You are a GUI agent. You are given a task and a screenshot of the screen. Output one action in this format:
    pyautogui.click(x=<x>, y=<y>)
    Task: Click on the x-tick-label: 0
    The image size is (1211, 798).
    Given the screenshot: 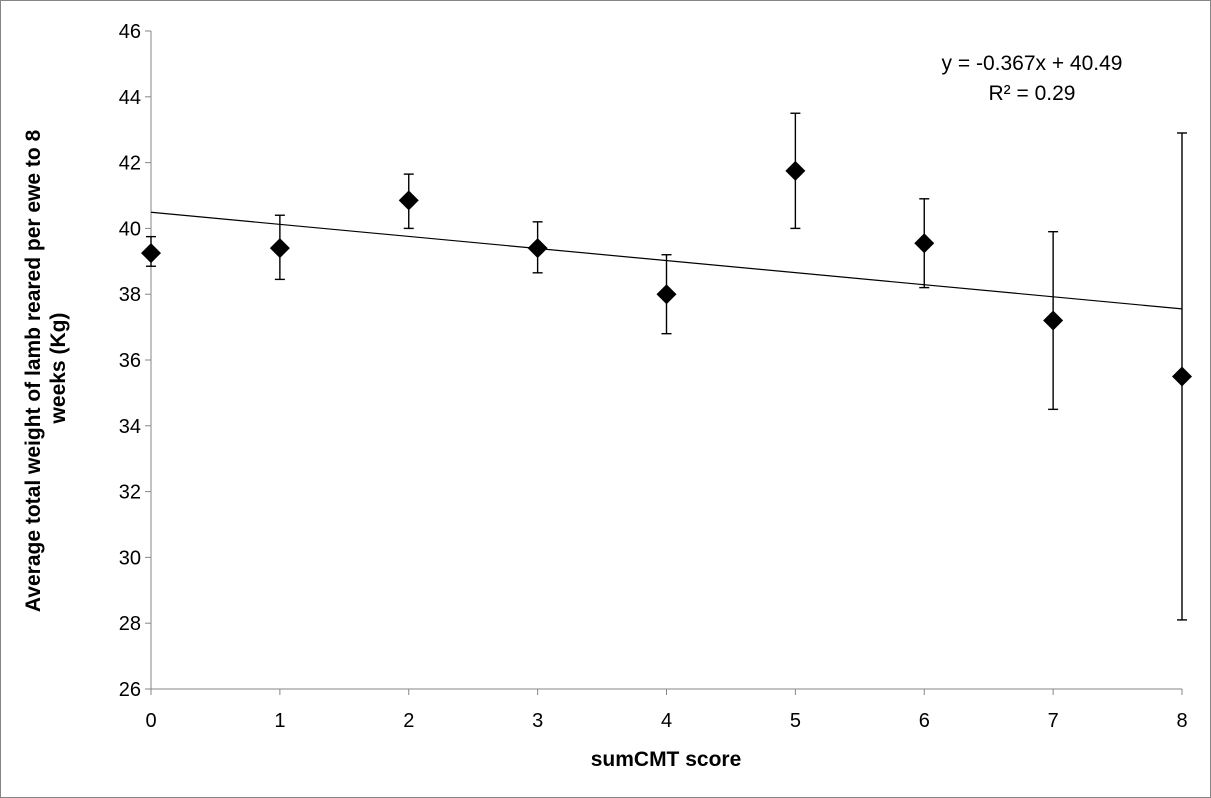 What is the action you would take?
    pyautogui.click(x=150, y=721)
    